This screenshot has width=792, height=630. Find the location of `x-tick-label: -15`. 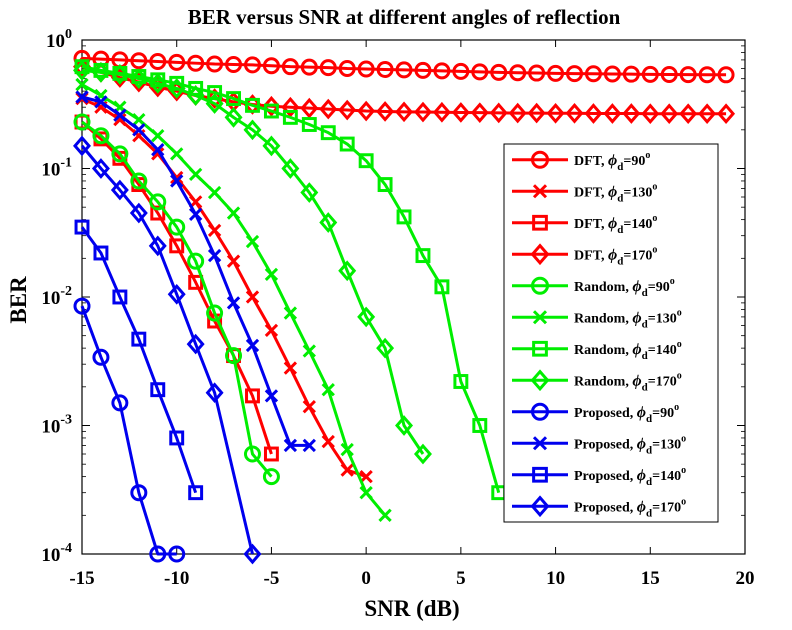

x-tick-label: -15 is located at coordinates (81, 578).